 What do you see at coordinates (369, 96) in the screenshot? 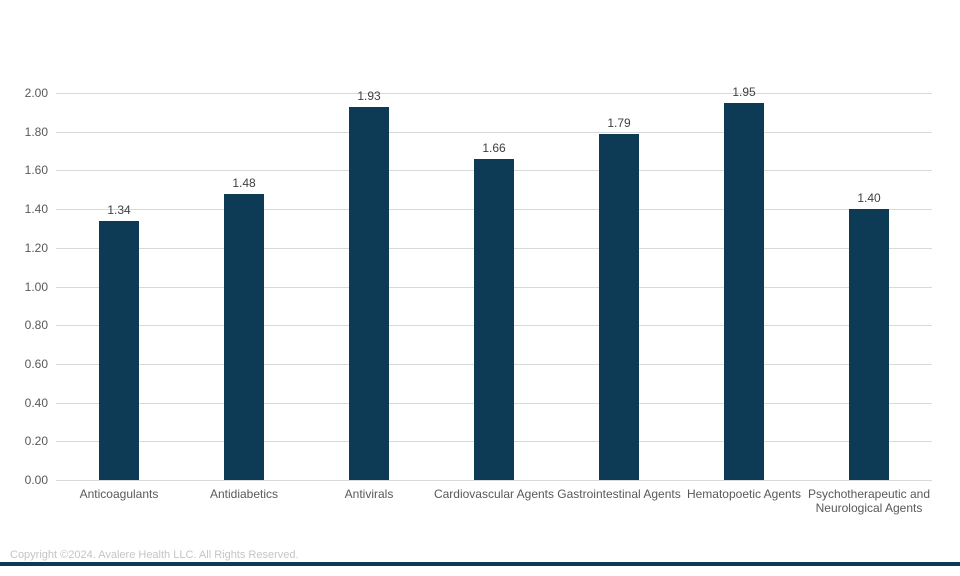
I see `bar-value-label: 1.93` at bounding box center [369, 96].